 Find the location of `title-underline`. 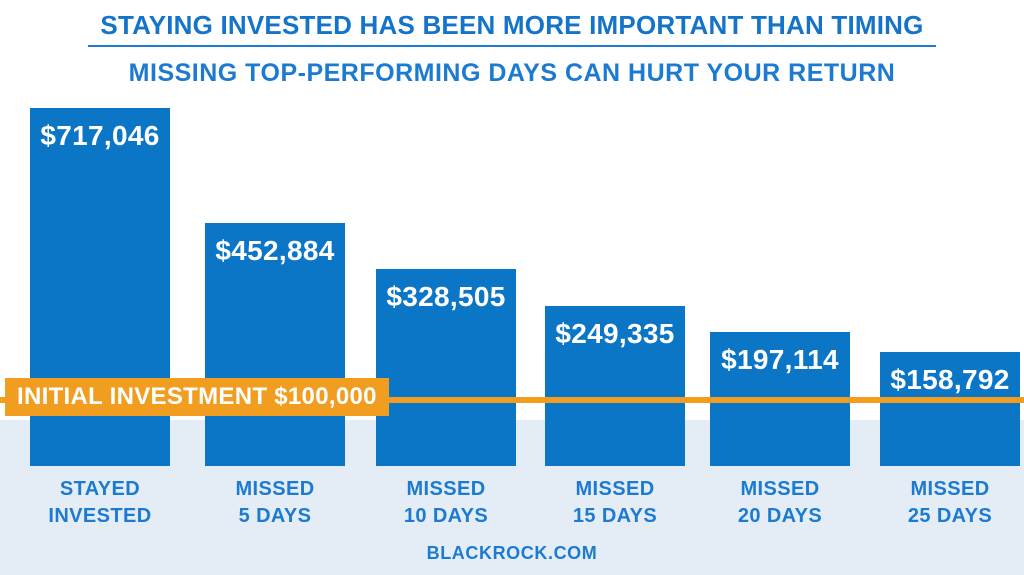

title-underline is located at coordinates (512, 46).